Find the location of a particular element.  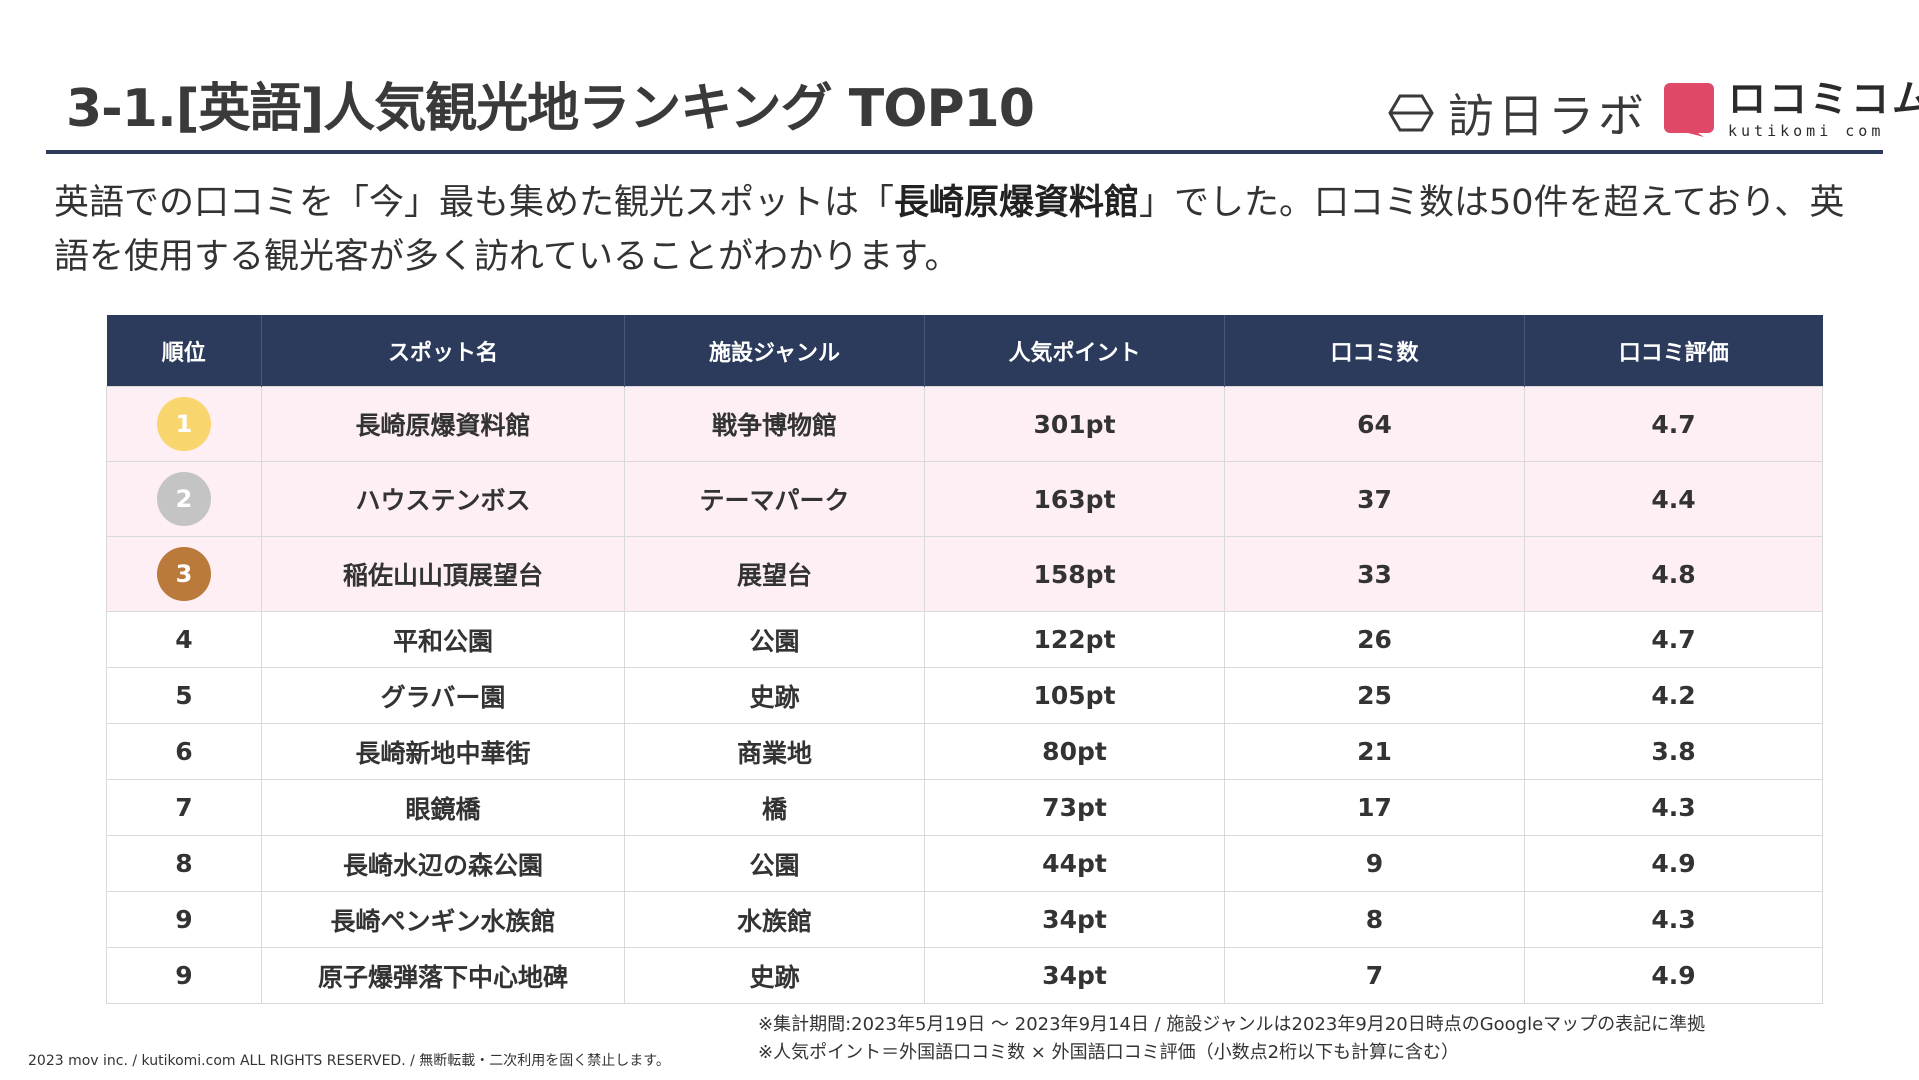

review-count-cell: 64 is located at coordinates (1374, 424).